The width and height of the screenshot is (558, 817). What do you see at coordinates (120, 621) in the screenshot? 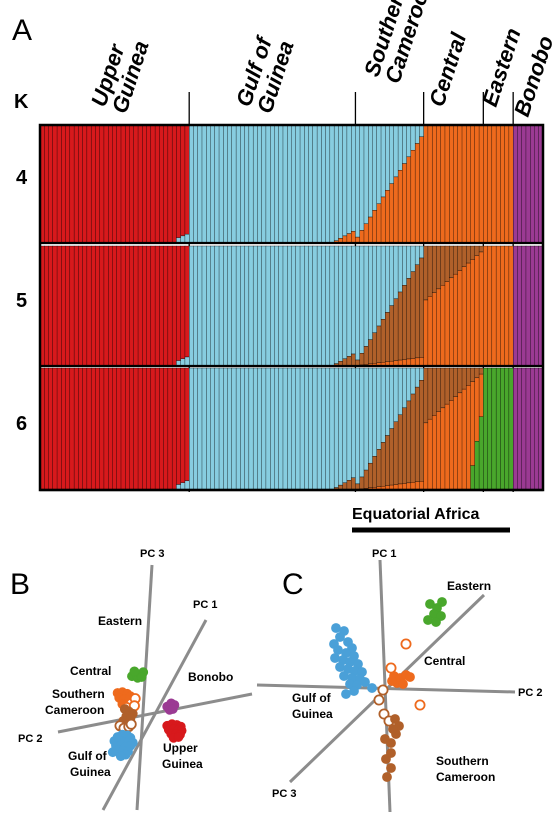
I see `eastern-label-b: Eastern` at bounding box center [120, 621].